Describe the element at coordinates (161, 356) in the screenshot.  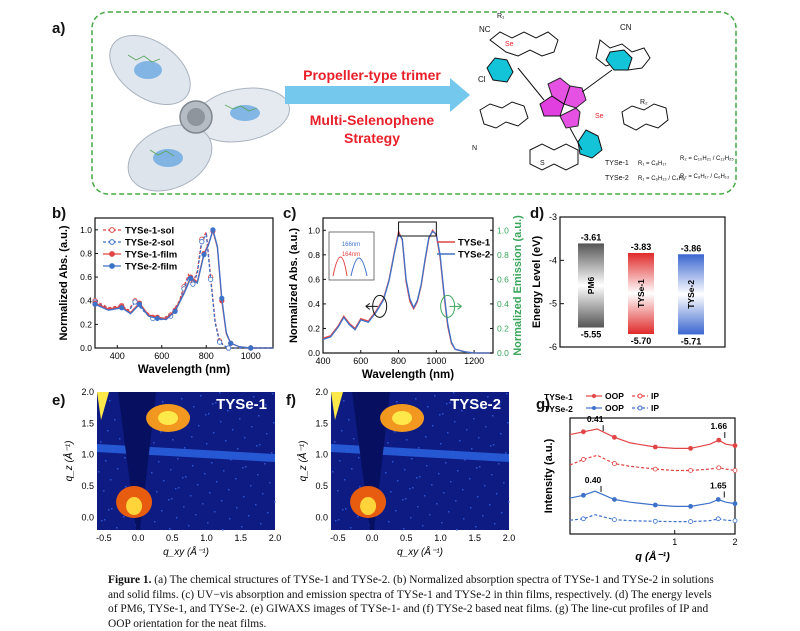
I see `x-tick-label: 600` at that location.